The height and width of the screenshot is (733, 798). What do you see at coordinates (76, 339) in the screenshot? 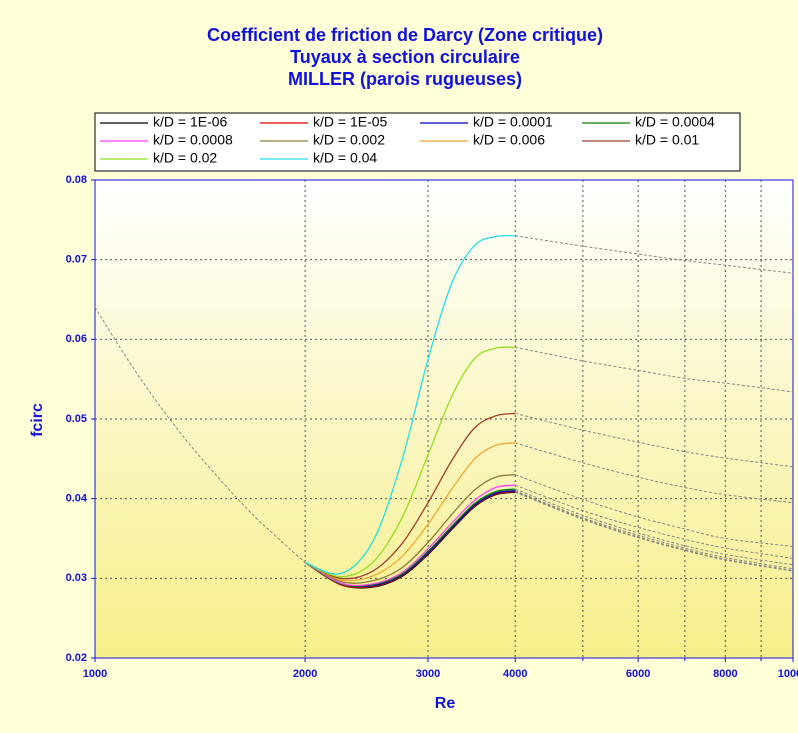
I see `y-tick-label: 0.06` at bounding box center [76, 339].